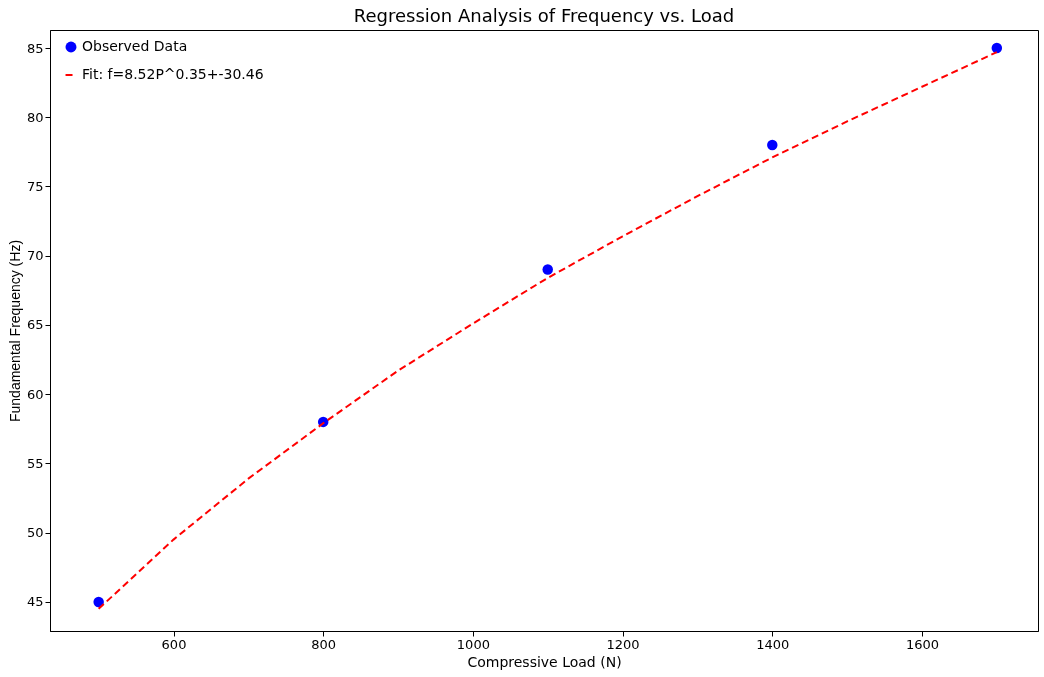 The image size is (1044, 677). I want to click on y-tick-label: 55, so click(35, 463).